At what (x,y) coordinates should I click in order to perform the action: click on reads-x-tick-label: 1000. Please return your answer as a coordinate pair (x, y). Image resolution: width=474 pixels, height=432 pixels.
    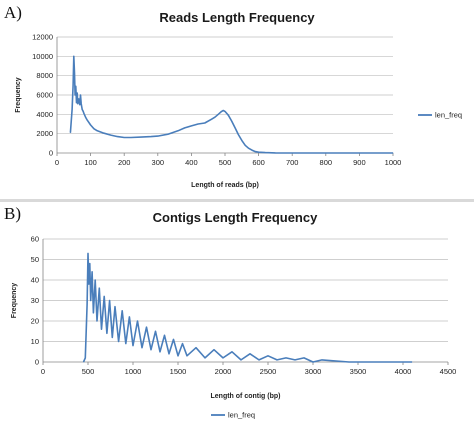
    Looking at the image, I should click on (393, 162).